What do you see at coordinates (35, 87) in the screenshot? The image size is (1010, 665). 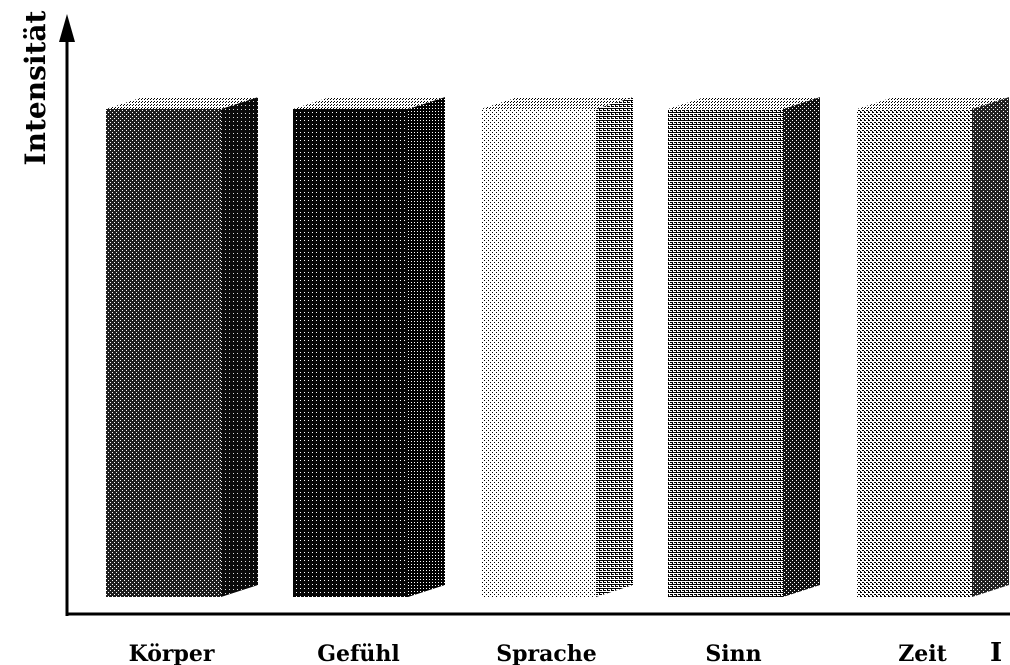 I see `y-axis-label: Intensität` at bounding box center [35, 87].